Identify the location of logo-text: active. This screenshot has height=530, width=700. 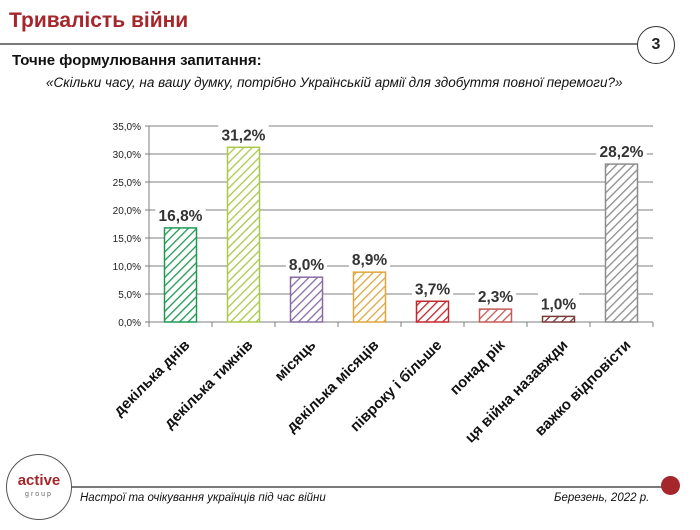
(39, 480).